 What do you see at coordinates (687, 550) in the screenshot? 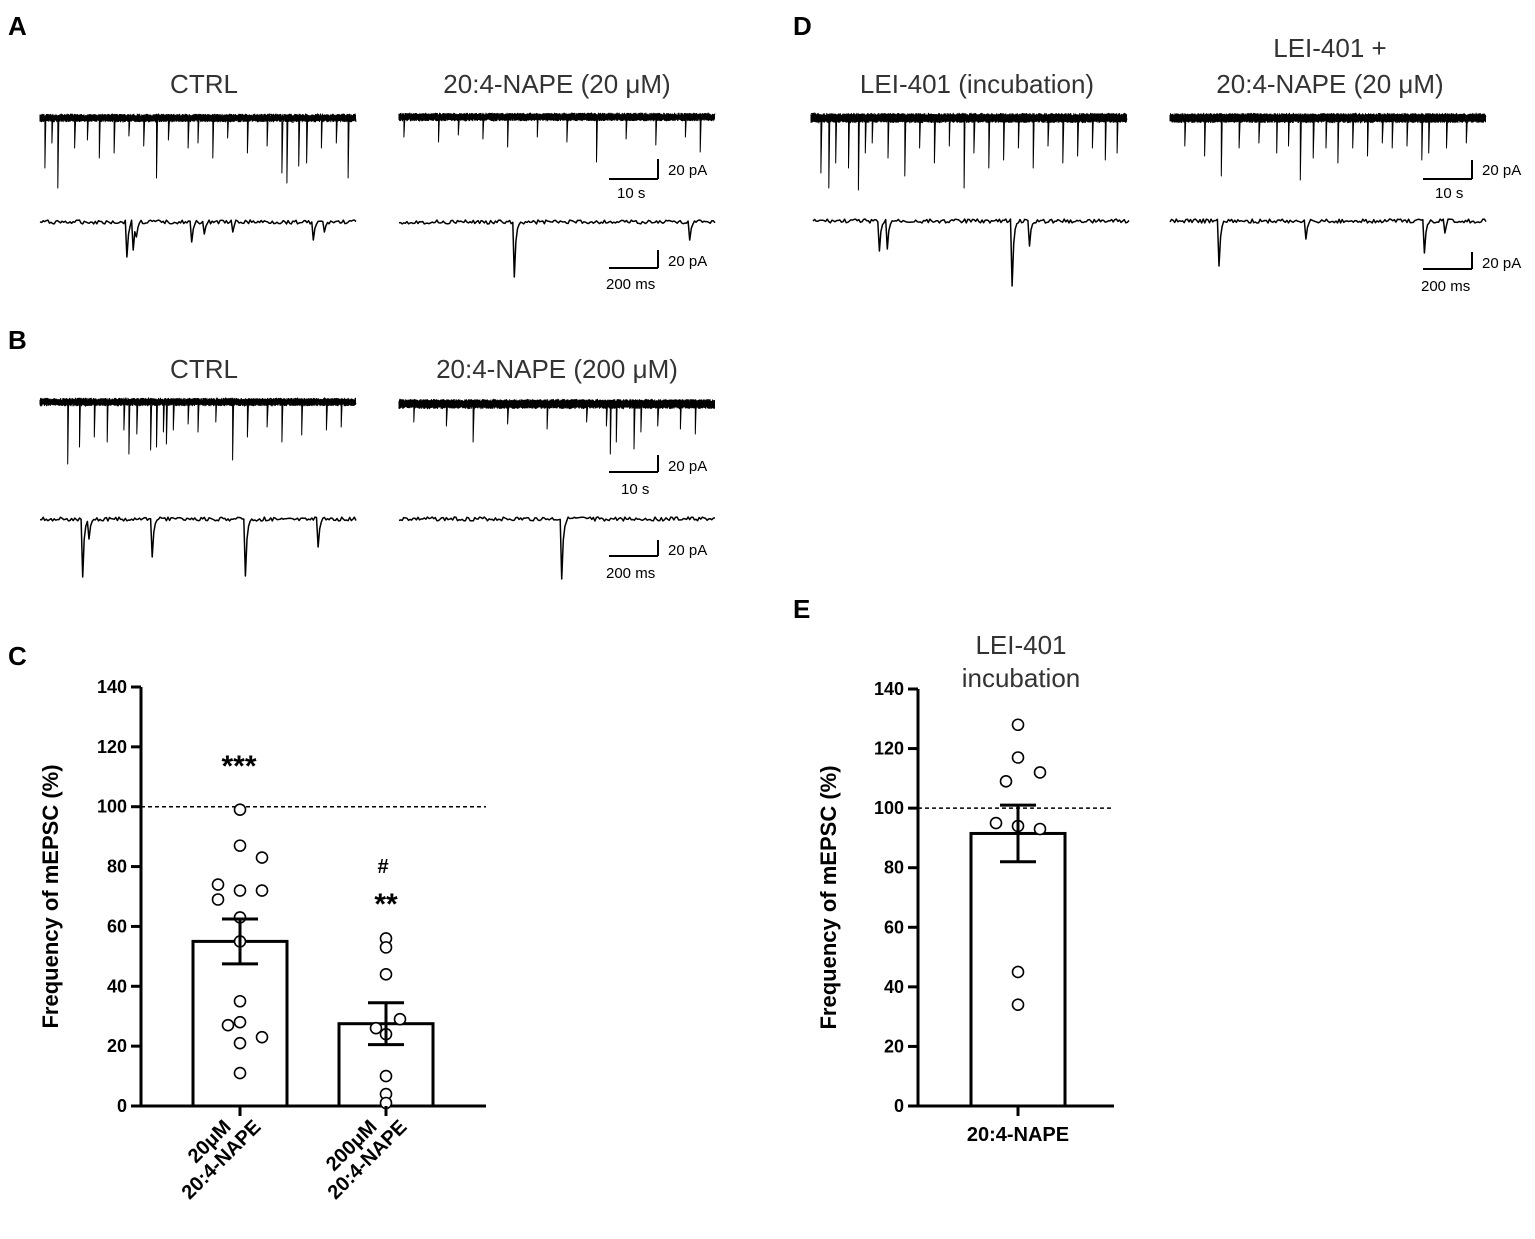
I see `panel-b-scale-short-amp: 20 pA` at bounding box center [687, 550].